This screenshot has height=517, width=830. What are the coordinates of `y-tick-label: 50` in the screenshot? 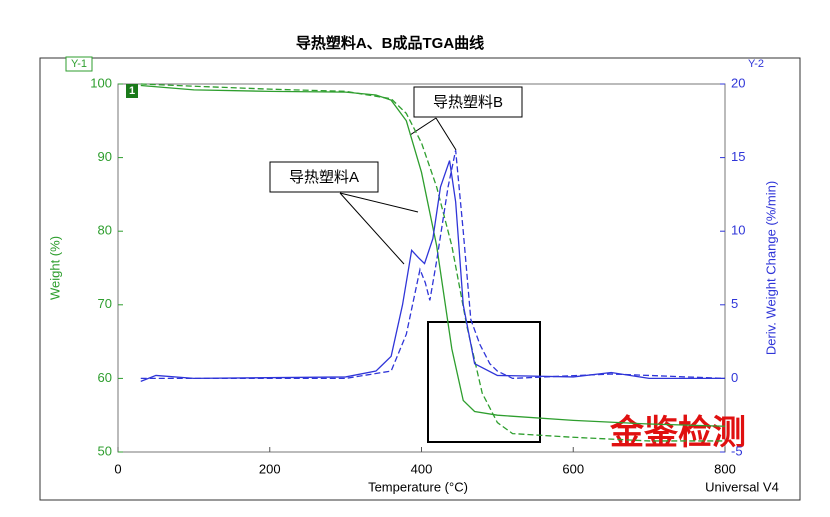 It's located at (105, 450).